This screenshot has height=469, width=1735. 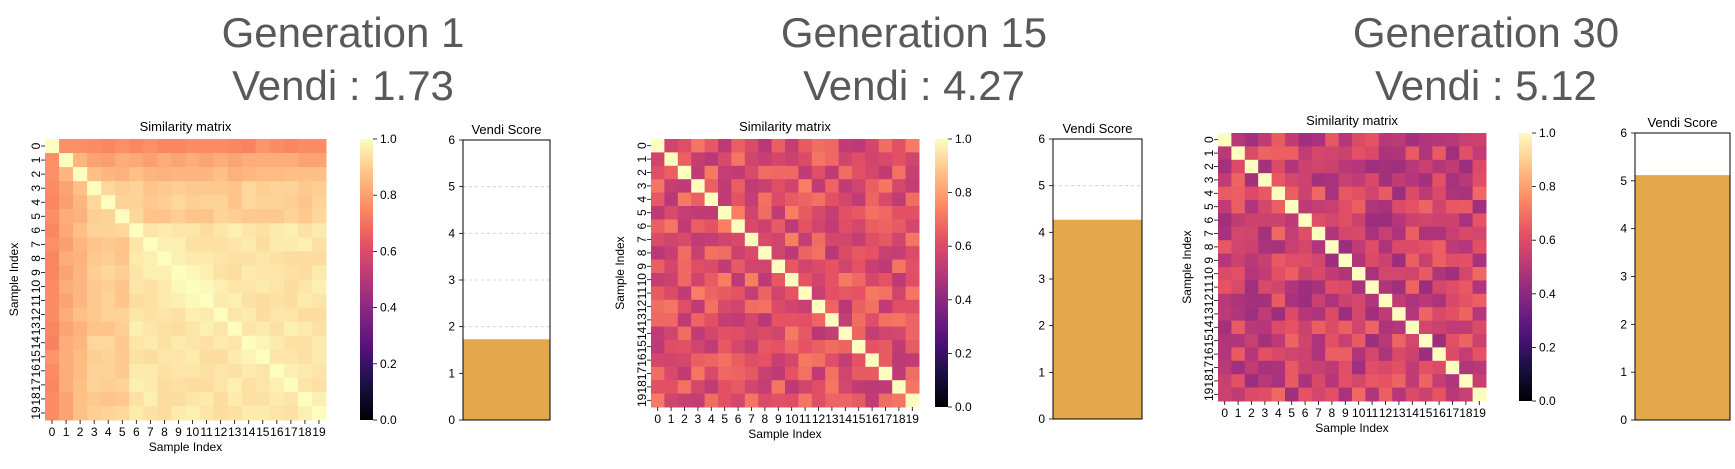 What do you see at coordinates (36, 244) in the screenshot?
I see `y-tick-label: 7` at bounding box center [36, 244].